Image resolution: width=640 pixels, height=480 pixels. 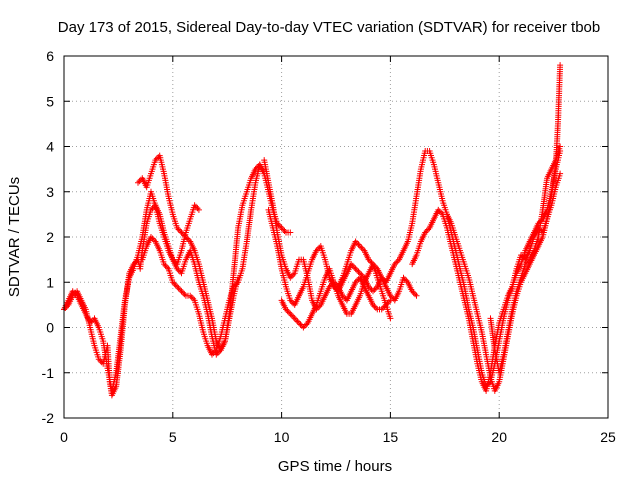 I want to click on y-tick-label: 6, so click(x=50, y=56).